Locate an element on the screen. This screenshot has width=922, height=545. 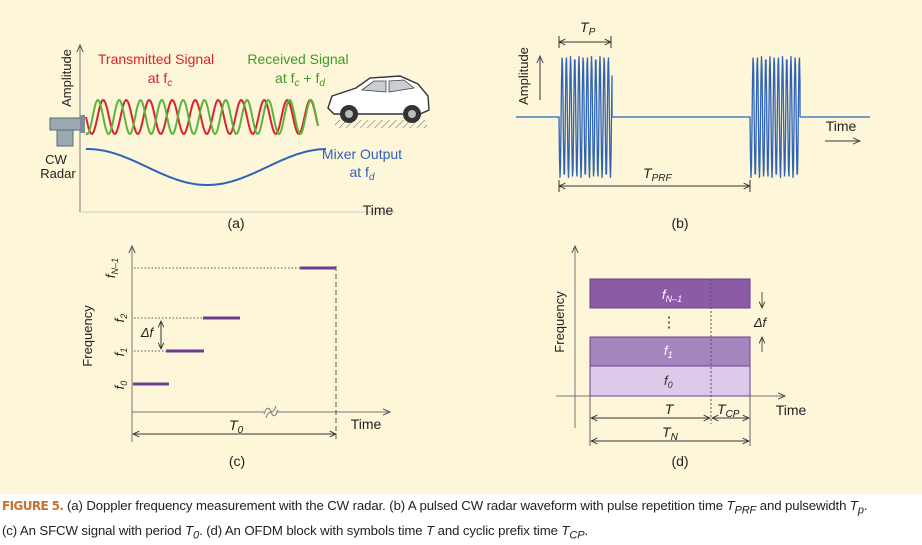
block-f1 is located at coordinates (670, 351).